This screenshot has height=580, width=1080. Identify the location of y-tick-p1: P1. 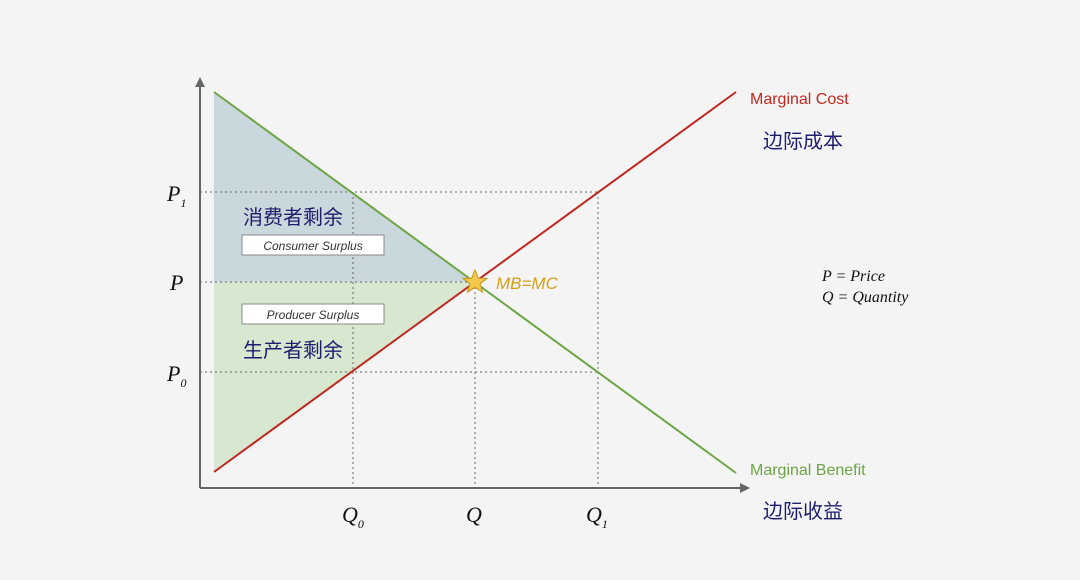
(176, 195).